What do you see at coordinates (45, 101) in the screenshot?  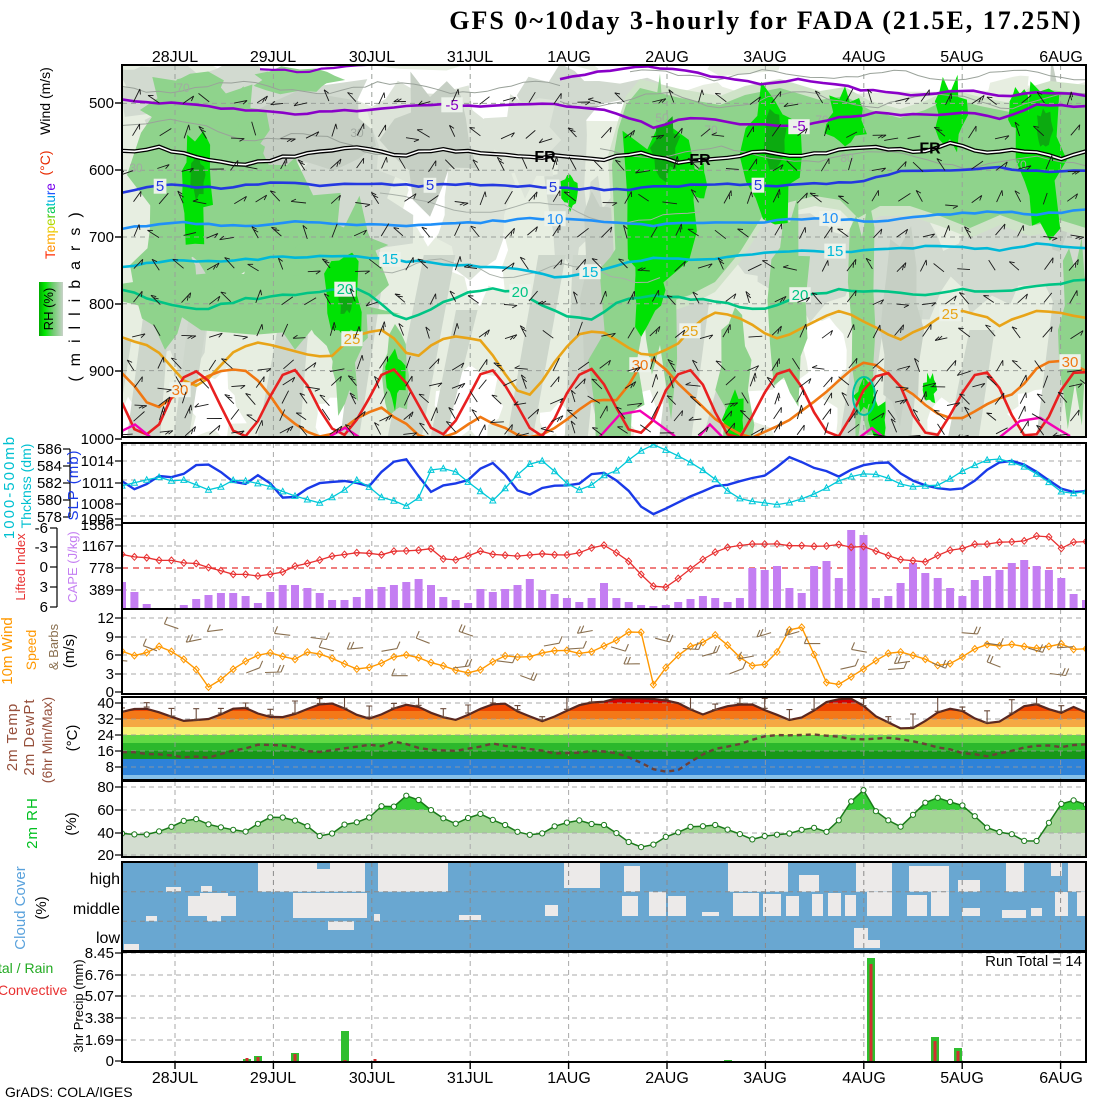 I see `svg-text: Wind (m/s)` at bounding box center [45, 101].